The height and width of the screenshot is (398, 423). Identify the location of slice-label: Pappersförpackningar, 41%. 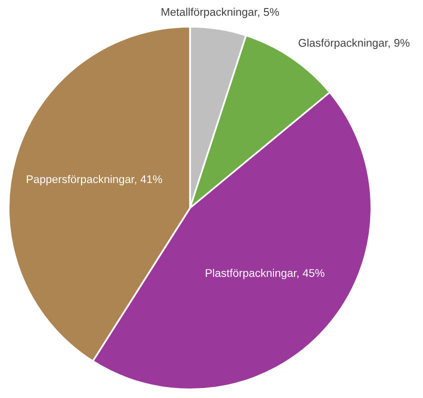
(94, 180).